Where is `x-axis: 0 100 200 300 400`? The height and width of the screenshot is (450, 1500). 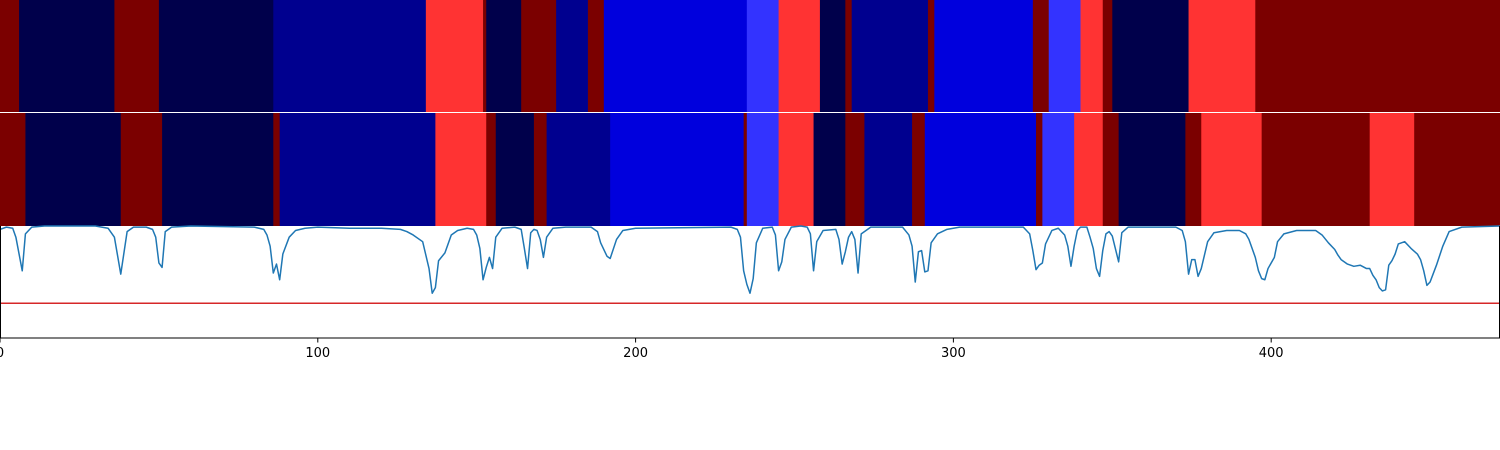
x-axis: 0 100 200 300 400 is located at coordinates (642, 349).